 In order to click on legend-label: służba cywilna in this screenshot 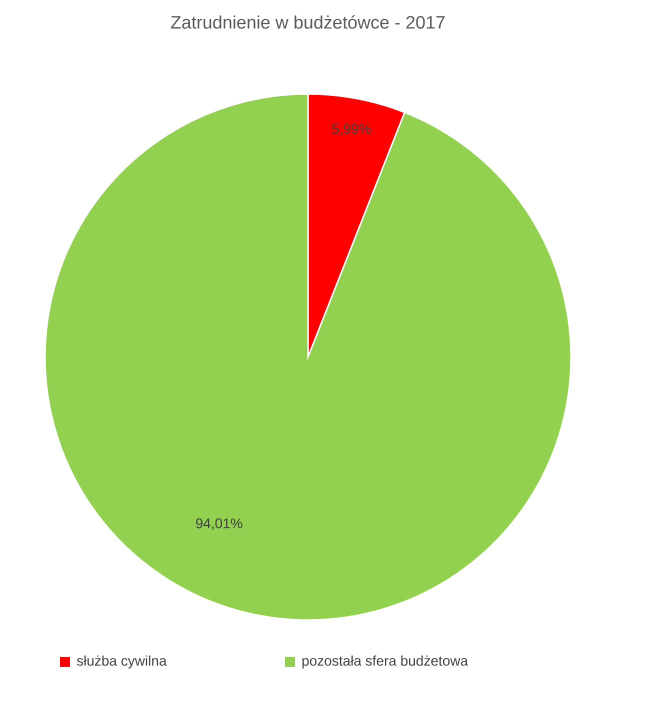, I will do `click(121, 662)`.